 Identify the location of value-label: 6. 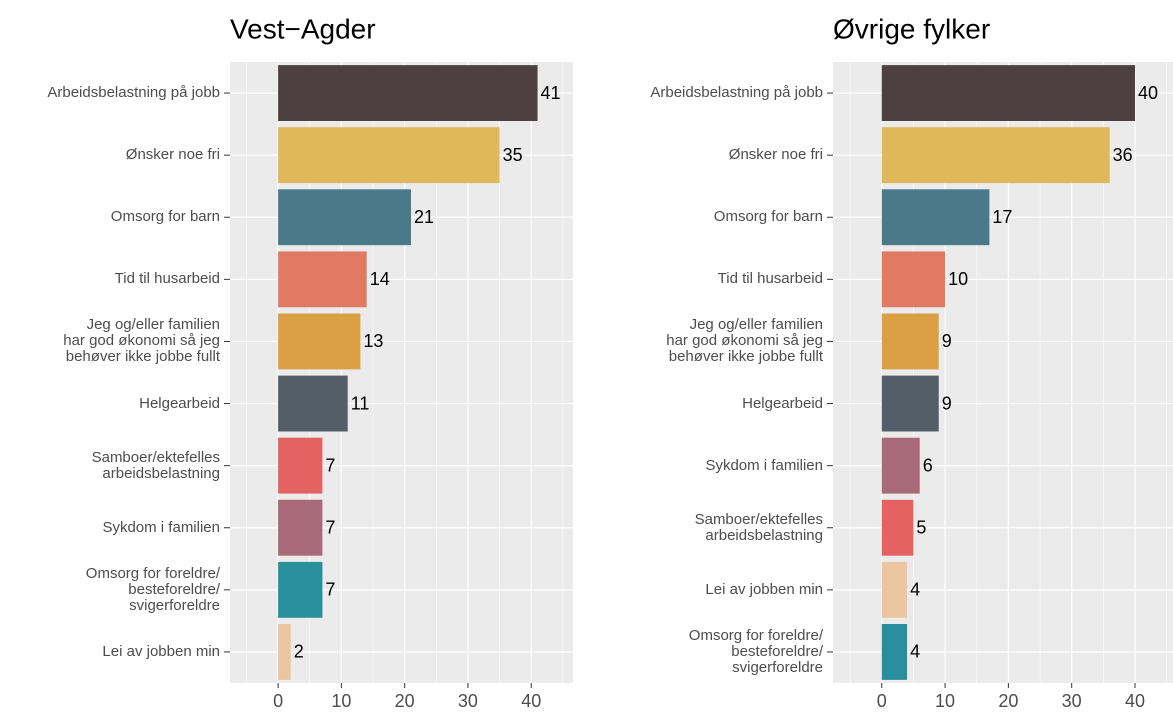
(928, 465).